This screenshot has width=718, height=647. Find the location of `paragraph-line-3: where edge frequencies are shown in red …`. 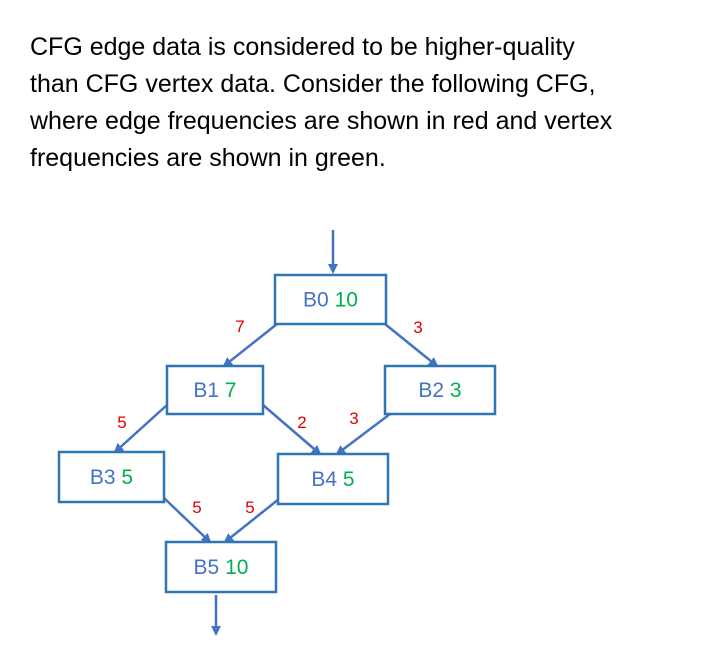

paragraph-line-3: where edge frequencies are shown in red … is located at coordinates (321, 121).